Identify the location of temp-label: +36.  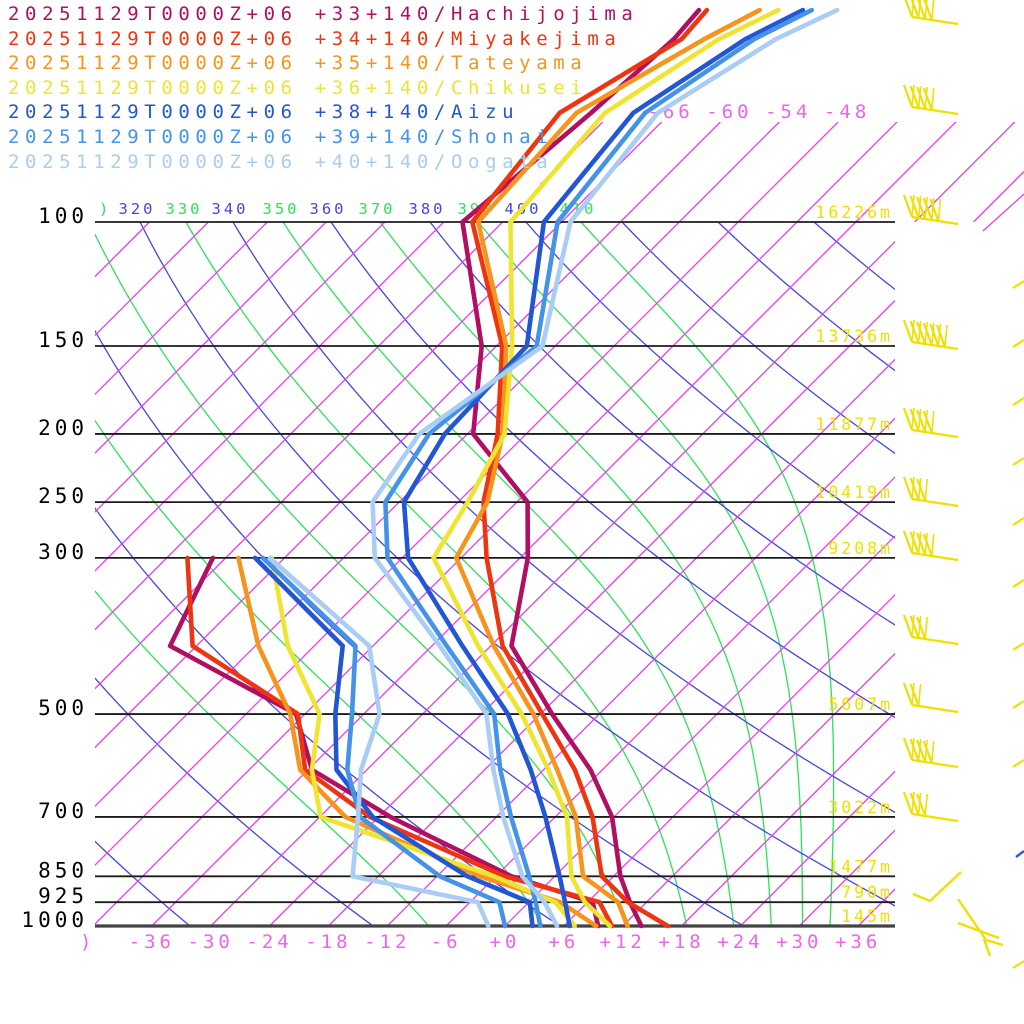
(858, 942).